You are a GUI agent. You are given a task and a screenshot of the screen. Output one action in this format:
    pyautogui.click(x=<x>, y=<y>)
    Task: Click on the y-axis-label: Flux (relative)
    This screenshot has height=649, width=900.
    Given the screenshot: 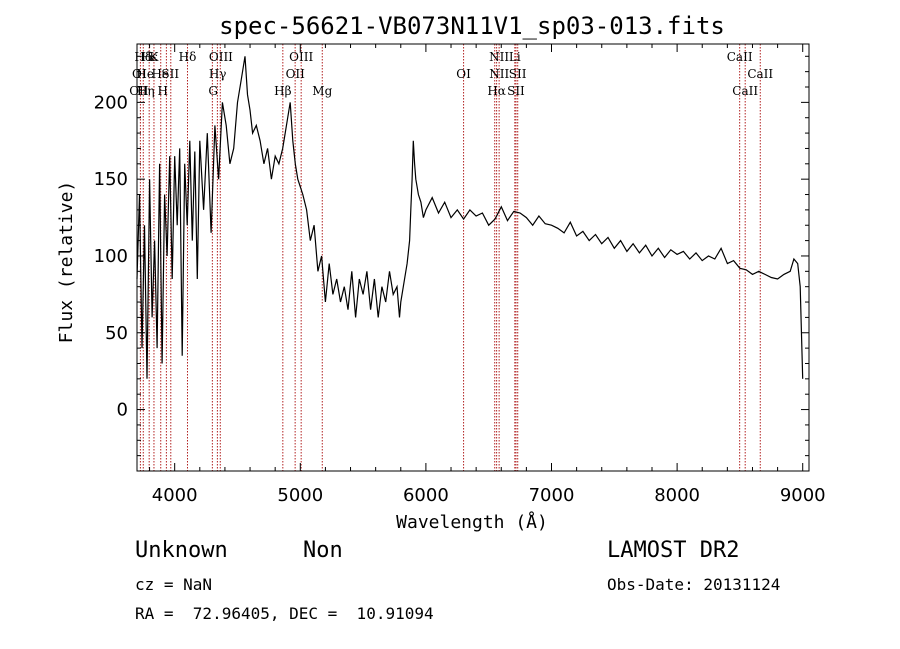 What is the action you would take?
    pyautogui.click(x=66, y=262)
    